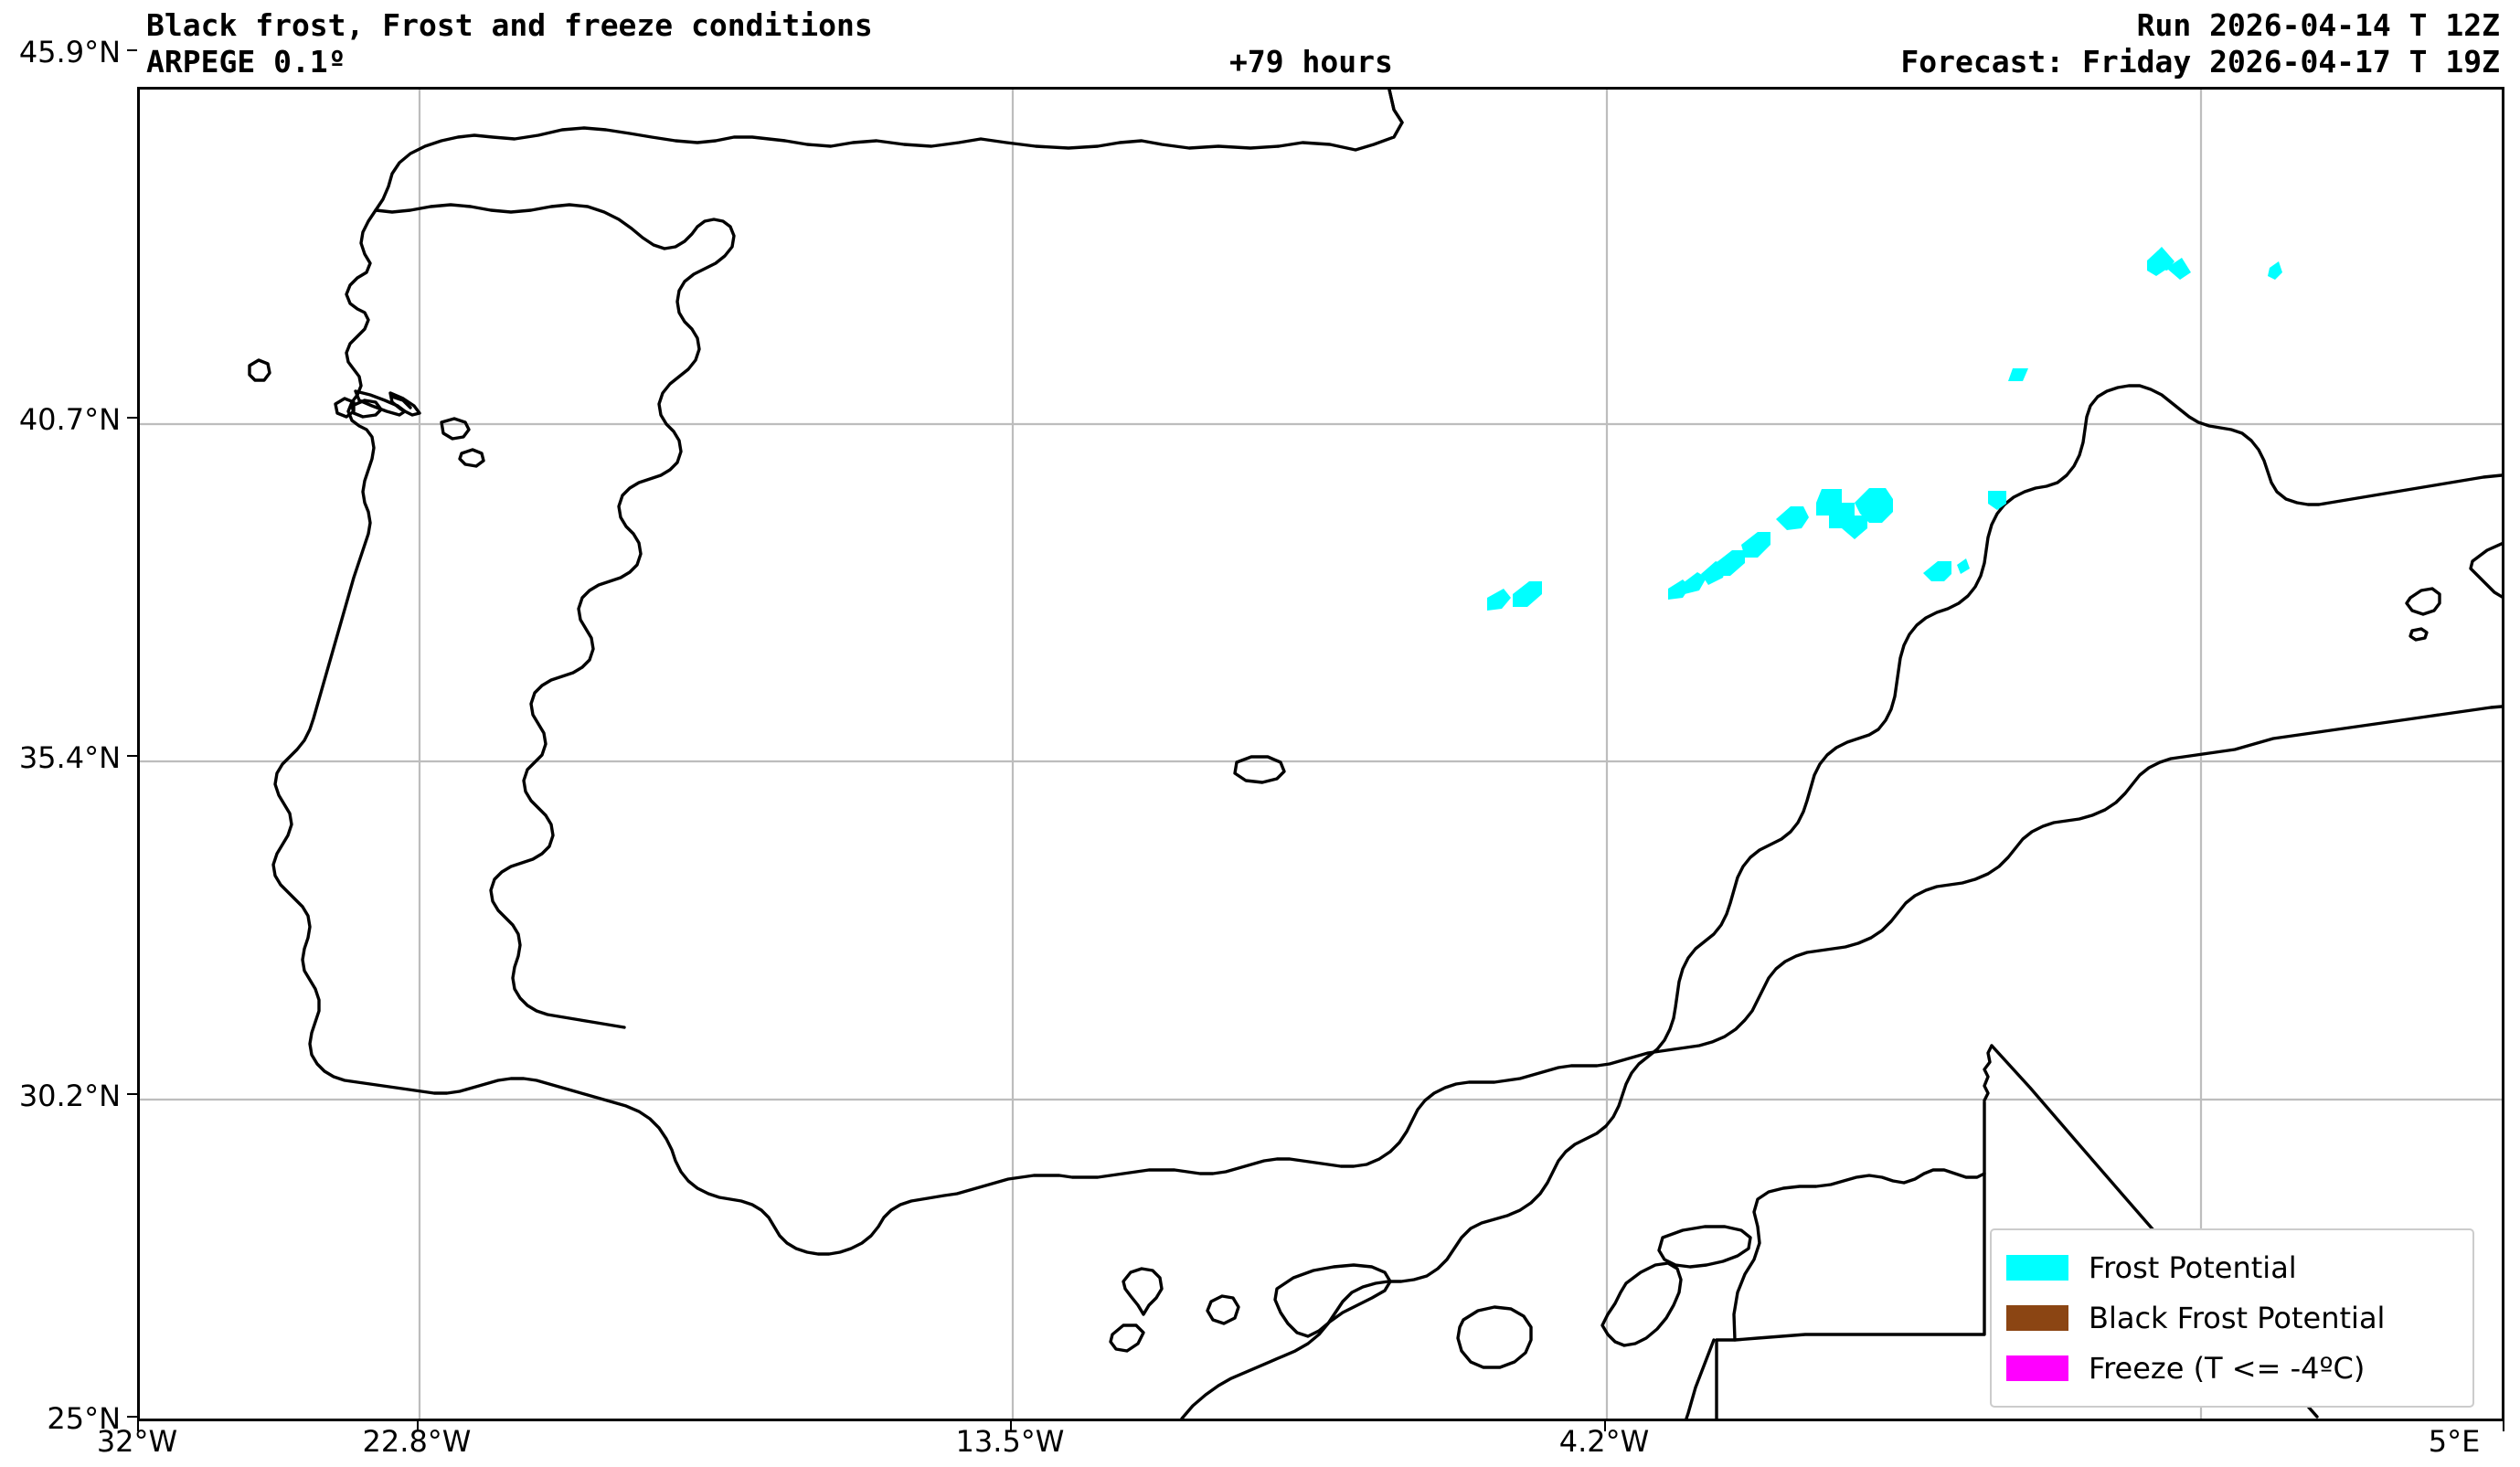  I want to click on legend-item-freeze: Freeze (T <= -4ºC), so click(2232, 1368).